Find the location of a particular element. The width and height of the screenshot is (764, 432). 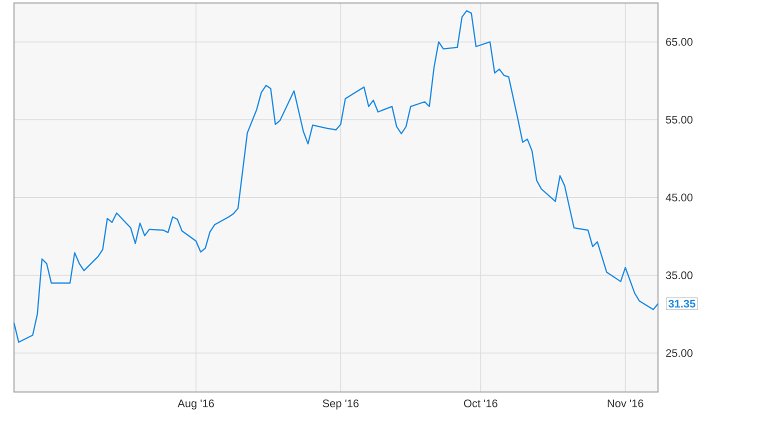

x-tick-label: Nov '16 is located at coordinates (626, 404).